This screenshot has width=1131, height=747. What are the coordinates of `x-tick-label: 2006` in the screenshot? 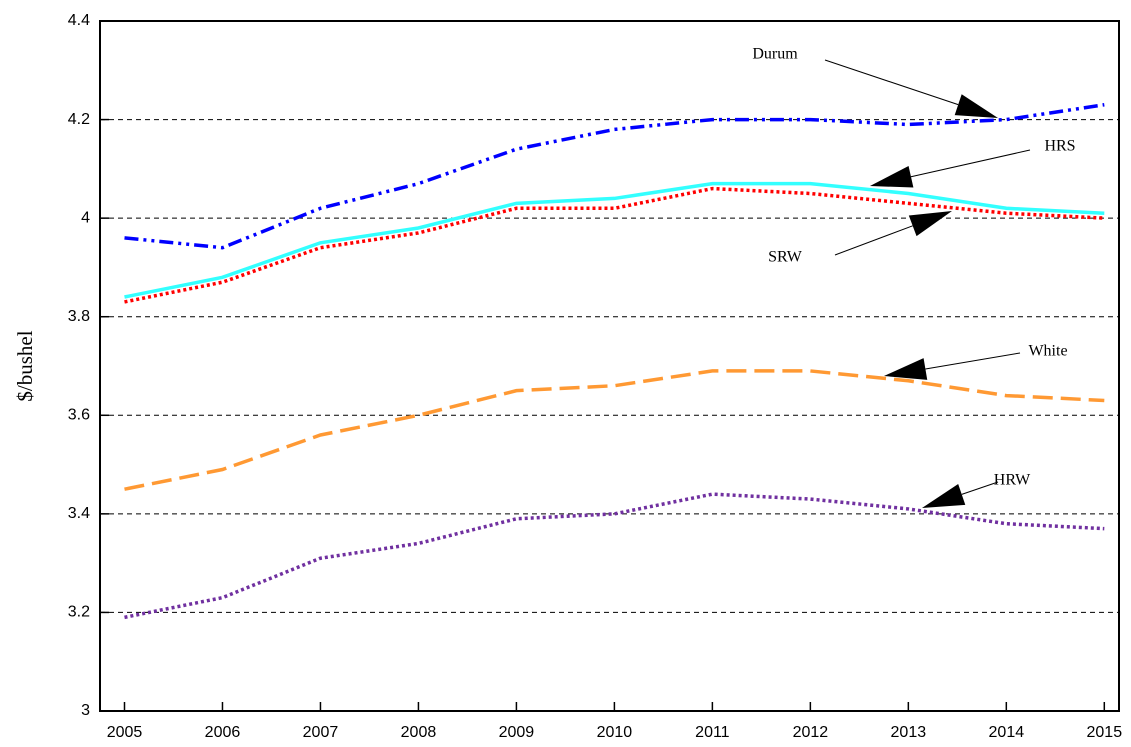 It's located at (223, 732).